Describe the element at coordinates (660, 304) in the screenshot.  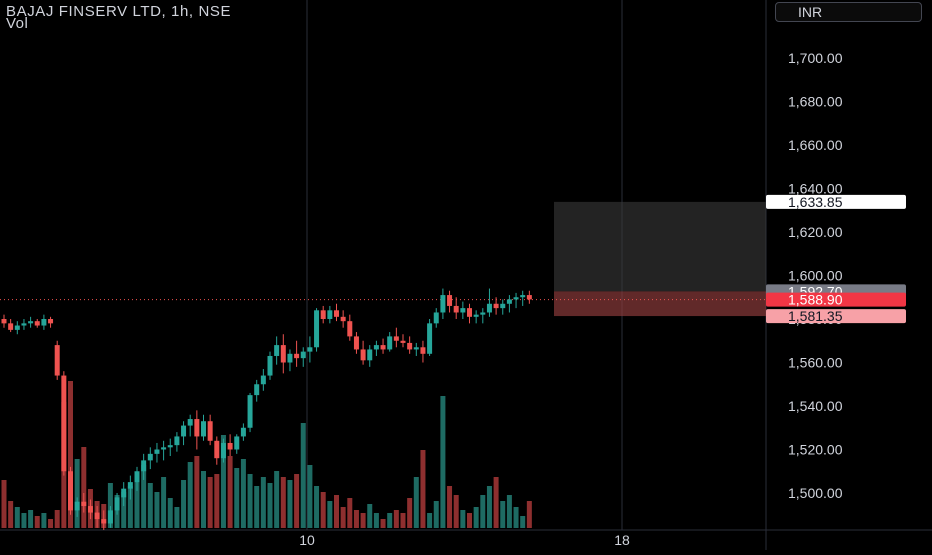
I see `stop-zone` at that location.